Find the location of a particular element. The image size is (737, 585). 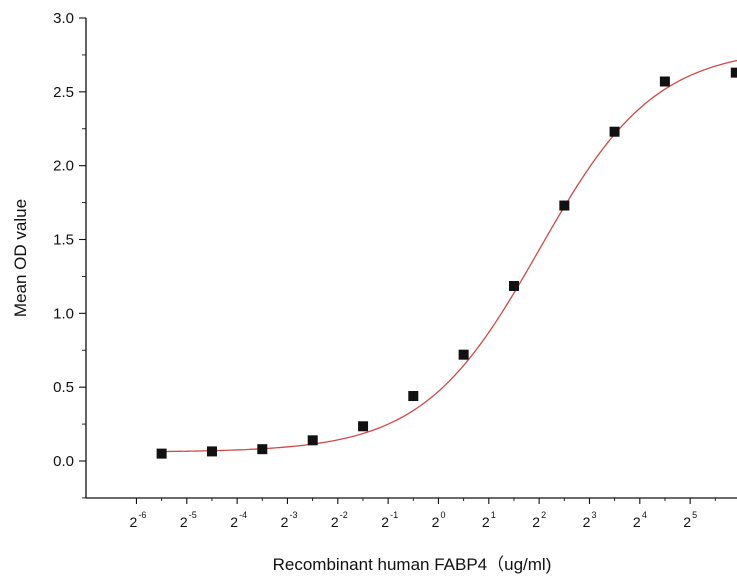

x-axis-title: Recombinant human FABP4（ug/ml) is located at coordinates (412, 564).